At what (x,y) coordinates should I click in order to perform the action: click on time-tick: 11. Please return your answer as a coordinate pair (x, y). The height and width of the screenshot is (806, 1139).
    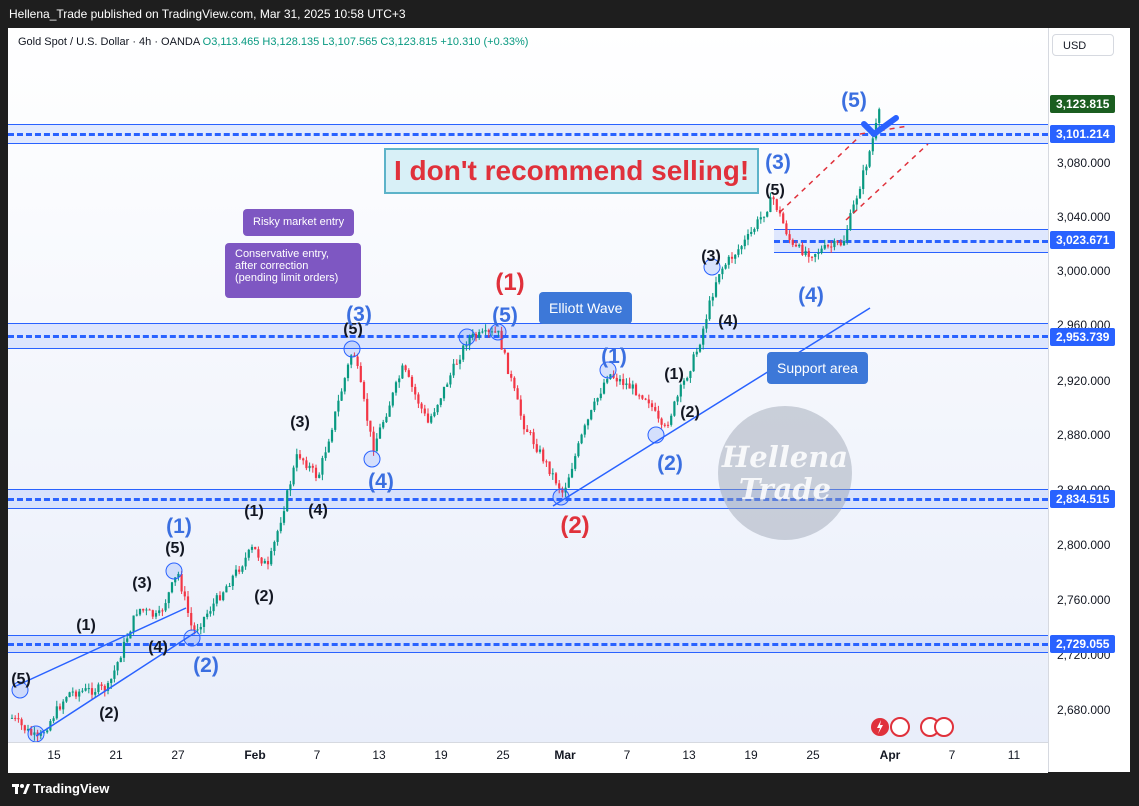
    Looking at the image, I should click on (1014, 755).